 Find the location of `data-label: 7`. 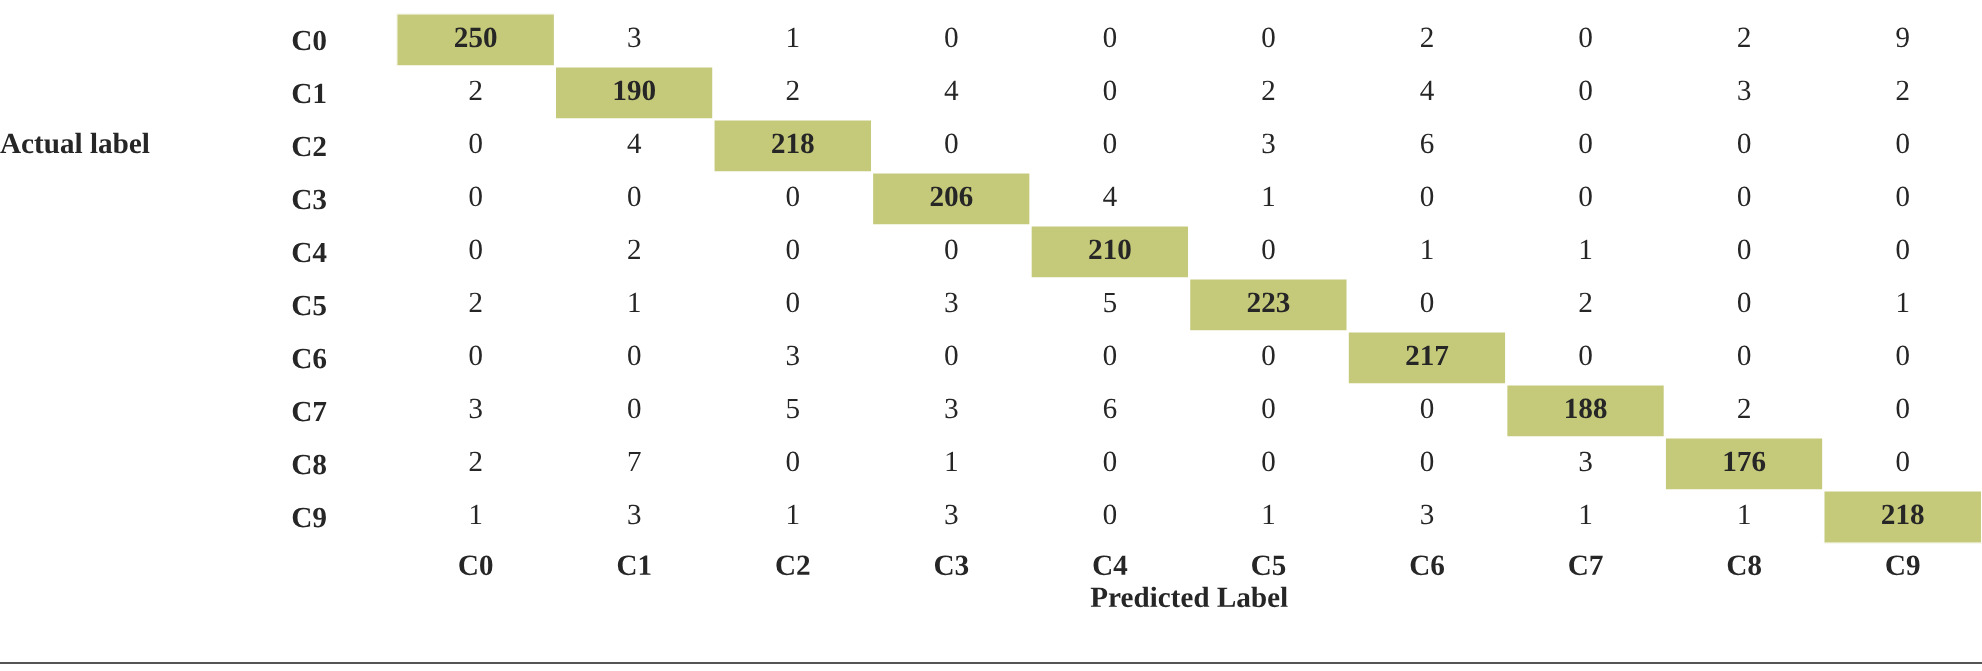

data-label: 7 is located at coordinates (634, 461).